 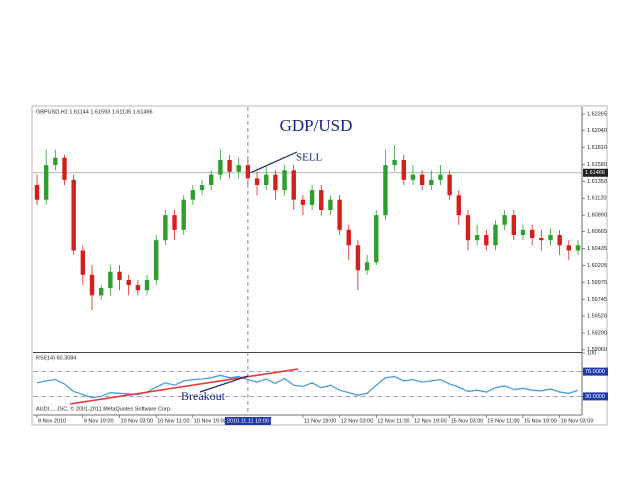 What do you see at coordinates (597, 316) in the screenshot?
I see `y-tick-label: 1.59520` at bounding box center [597, 316].